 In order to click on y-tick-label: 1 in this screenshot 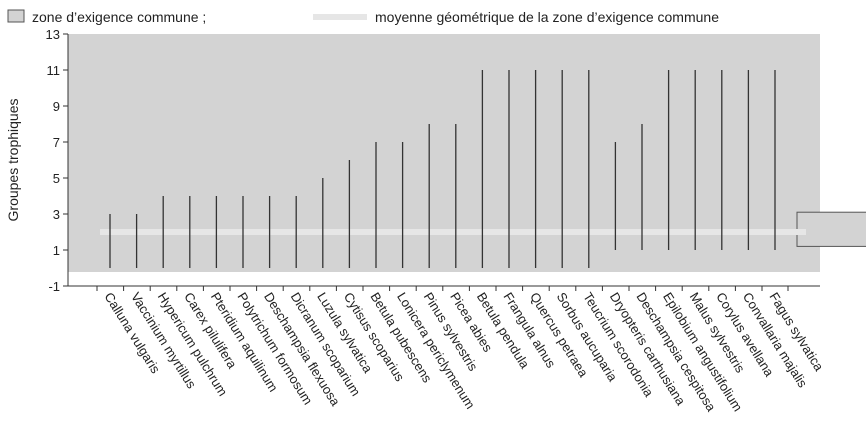, I will do `click(56, 250)`.